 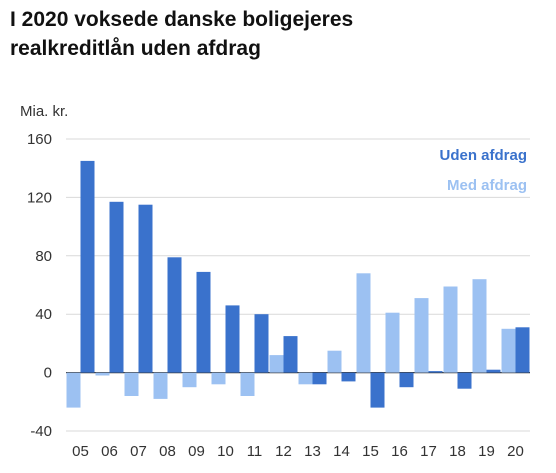 What do you see at coordinates (80, 451) in the screenshot?
I see `x-tick-label: 05` at bounding box center [80, 451].